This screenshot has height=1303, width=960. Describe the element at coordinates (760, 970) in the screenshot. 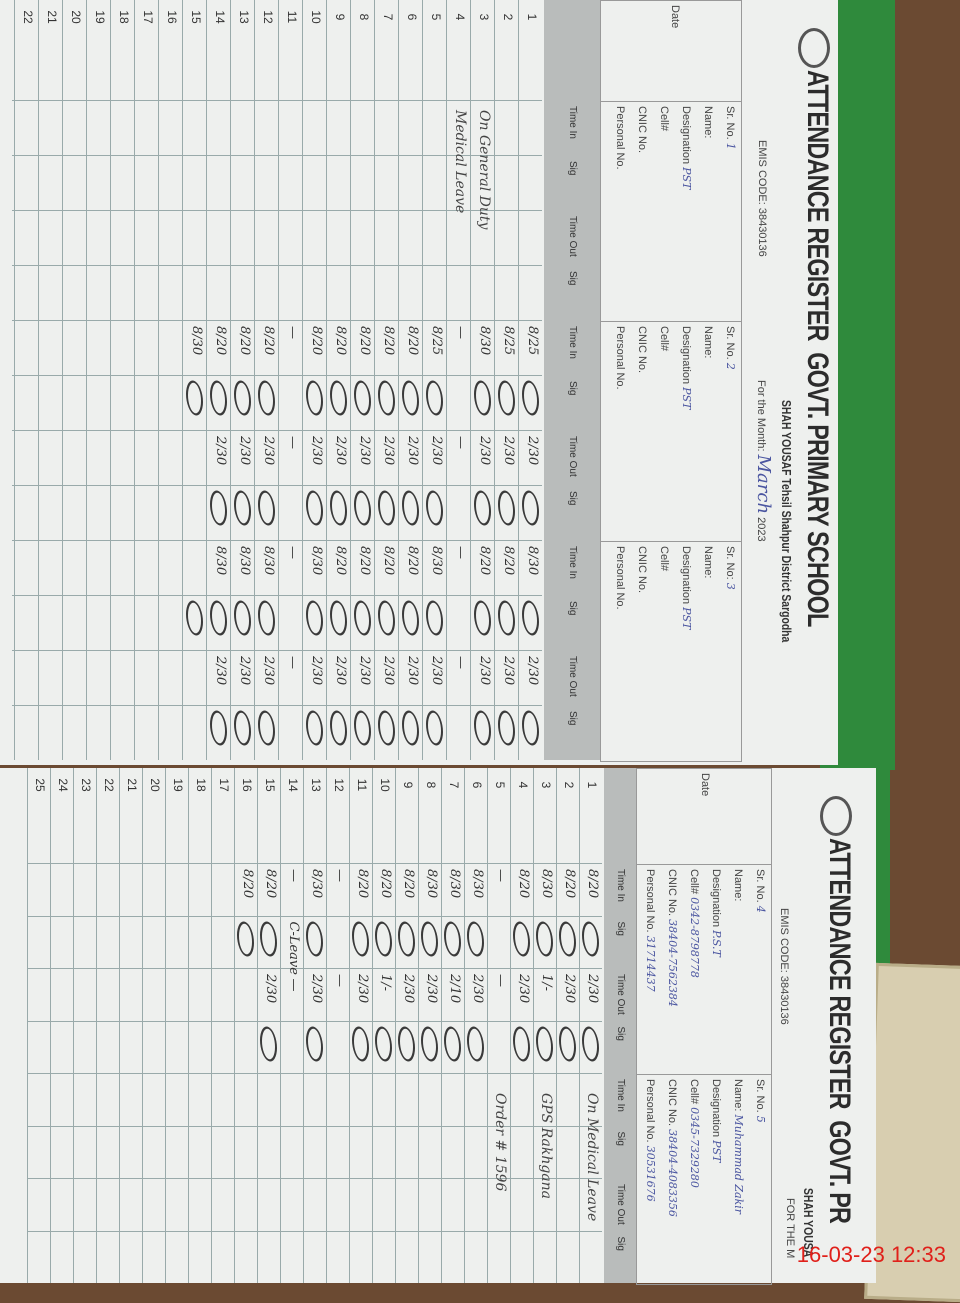

I see `staff-field: Sr. No. 4` at that location.